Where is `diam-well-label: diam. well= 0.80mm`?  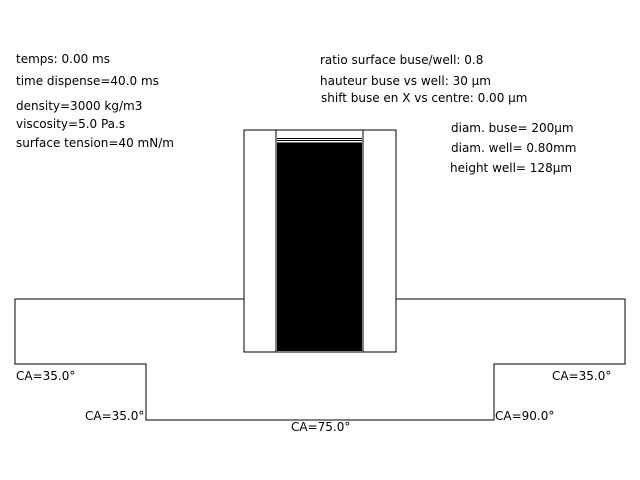
diam-well-label: diam. well= 0.80mm is located at coordinates (514, 148).